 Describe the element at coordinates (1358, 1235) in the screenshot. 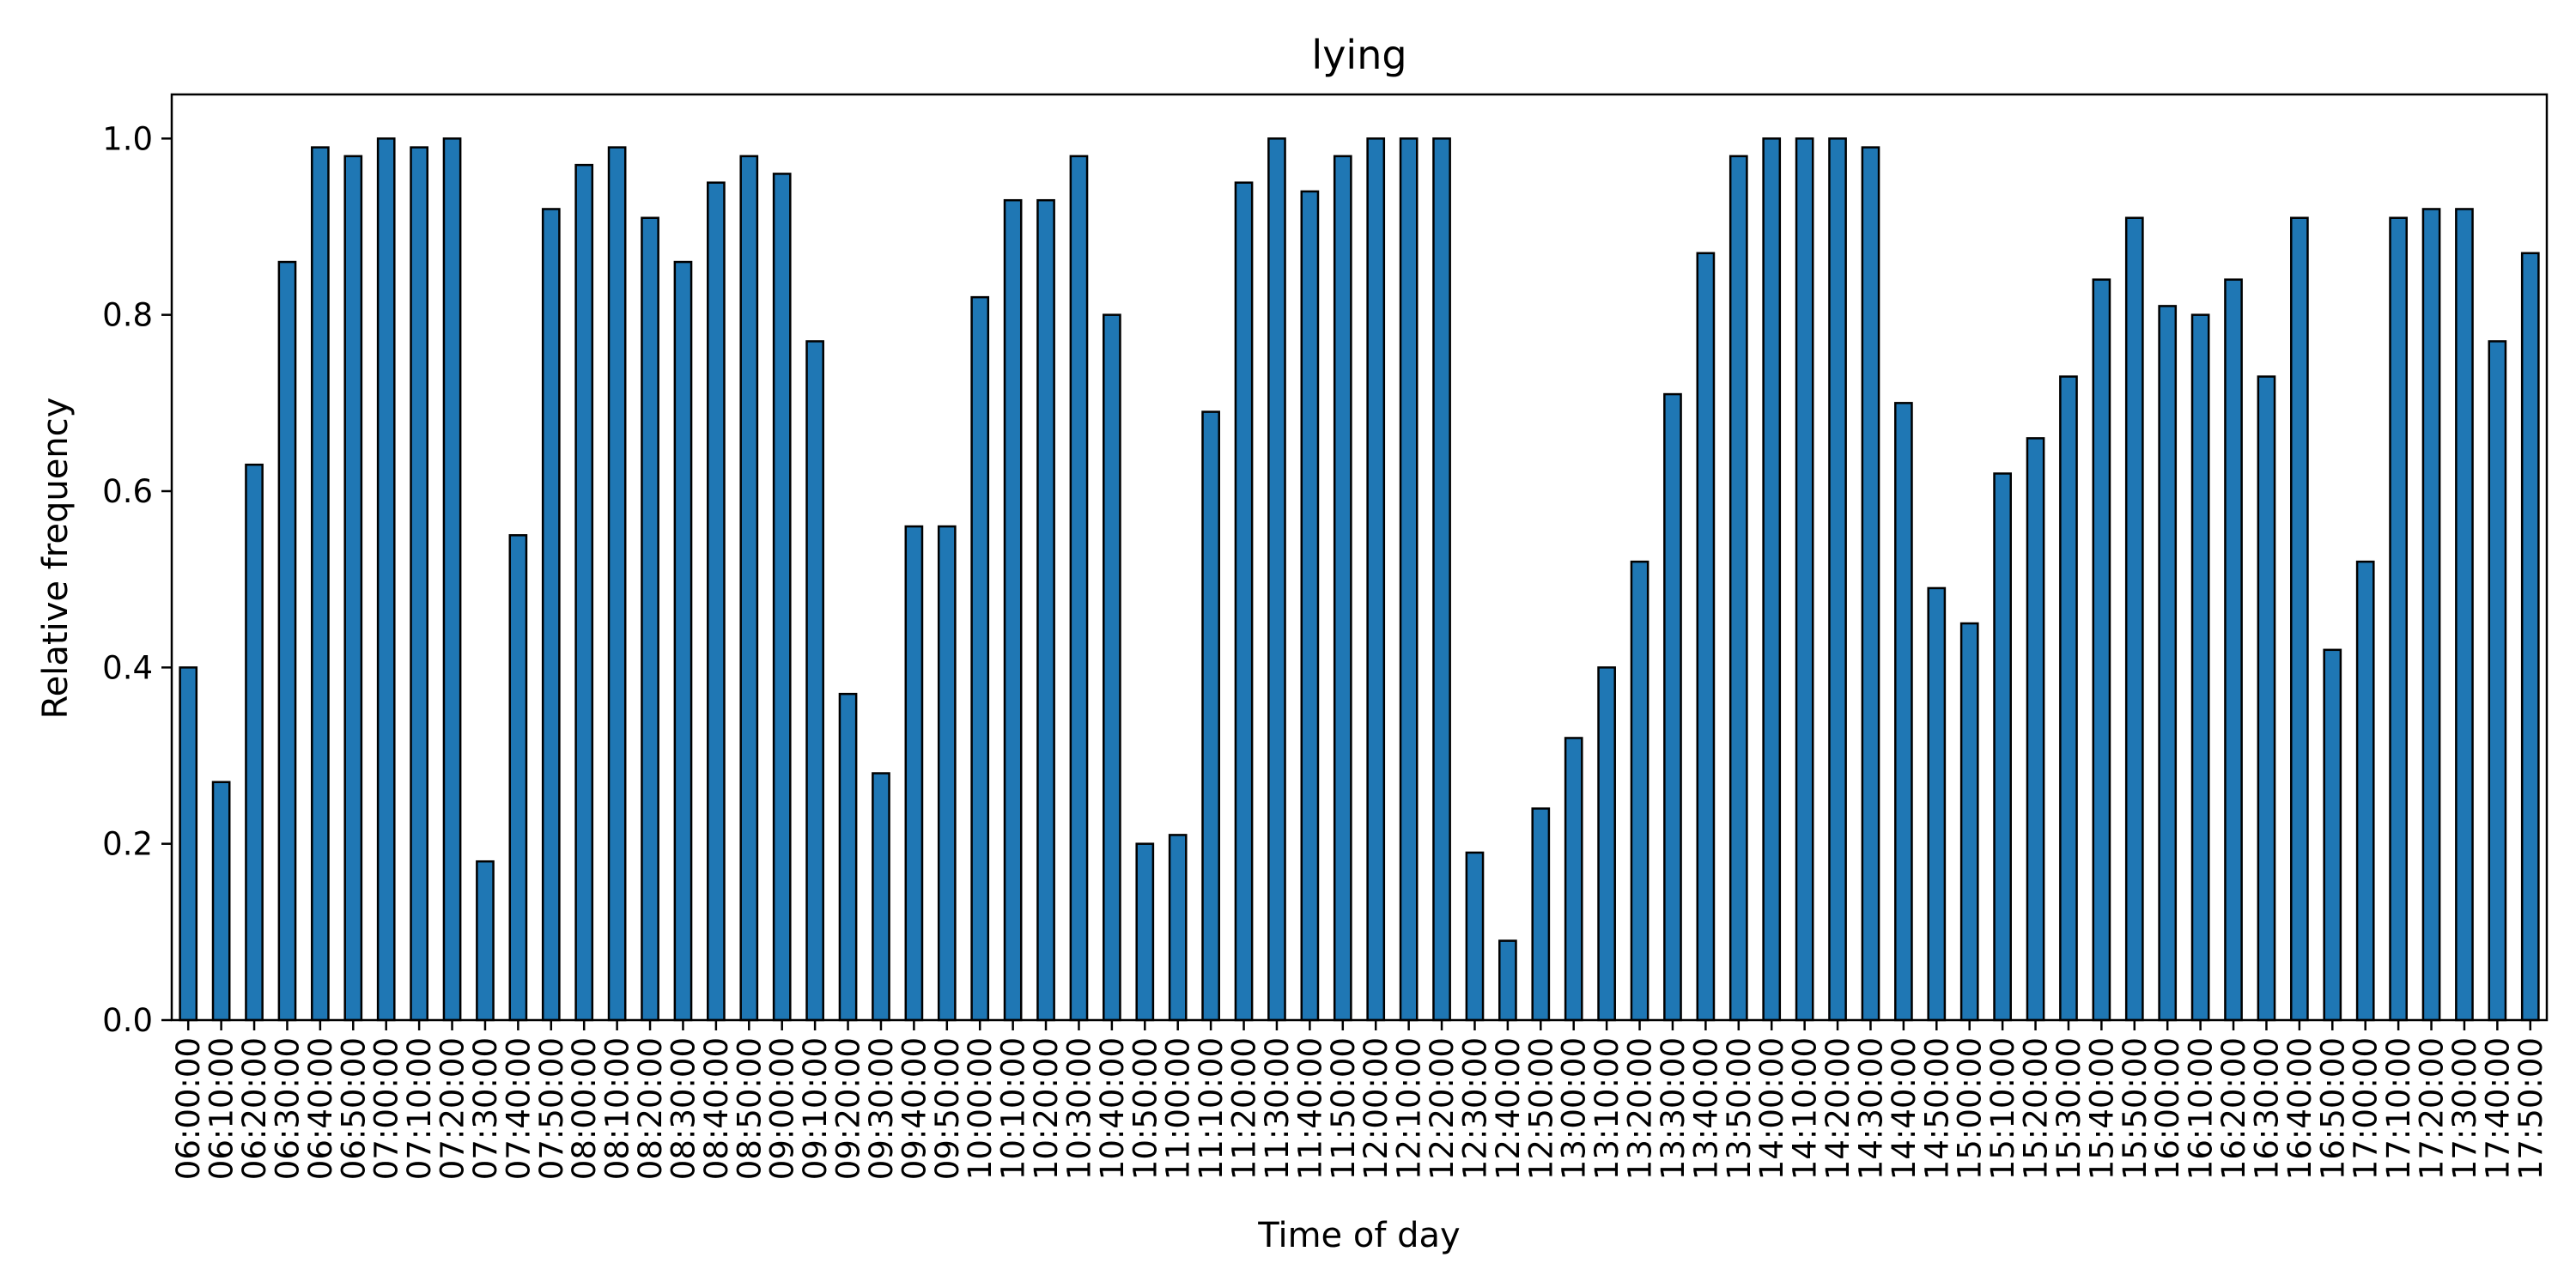

I see `x-axis-label: Time of day` at that location.